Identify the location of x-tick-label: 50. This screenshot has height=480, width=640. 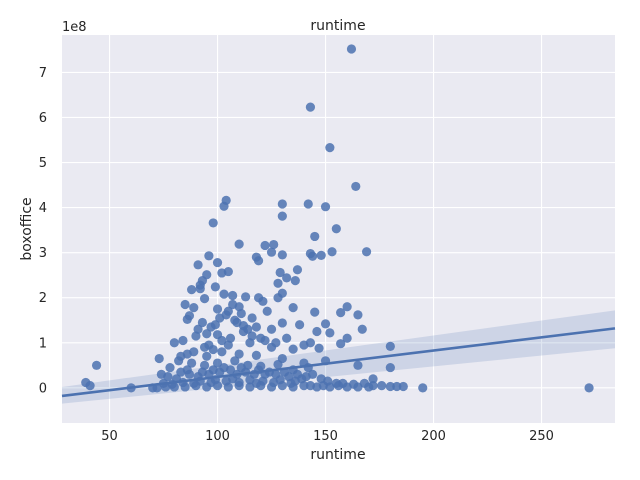
(109, 436).